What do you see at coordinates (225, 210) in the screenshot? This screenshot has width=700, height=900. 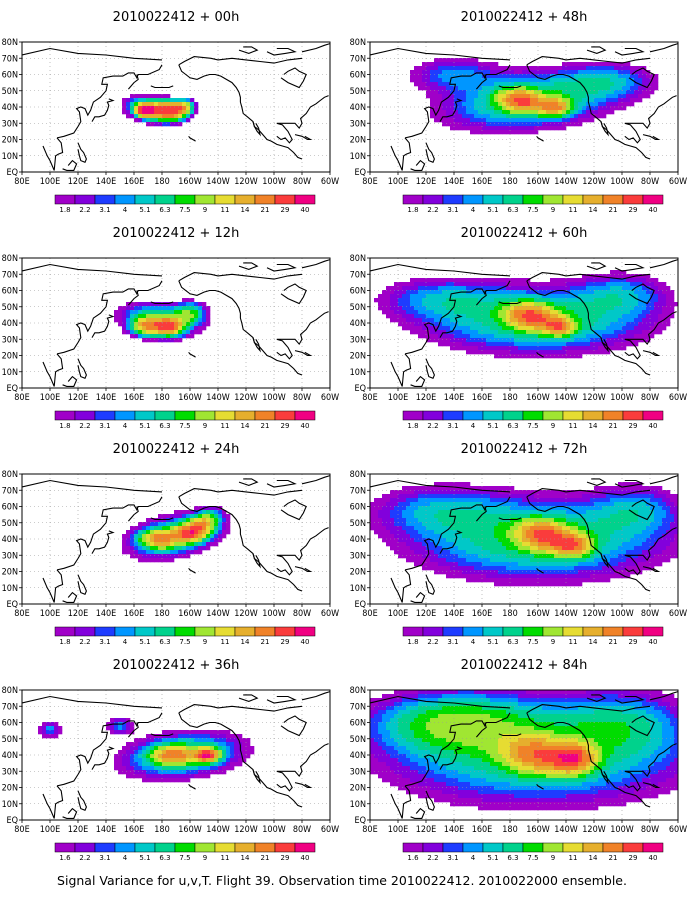 I see `colorbar-label: 11` at bounding box center [225, 210].